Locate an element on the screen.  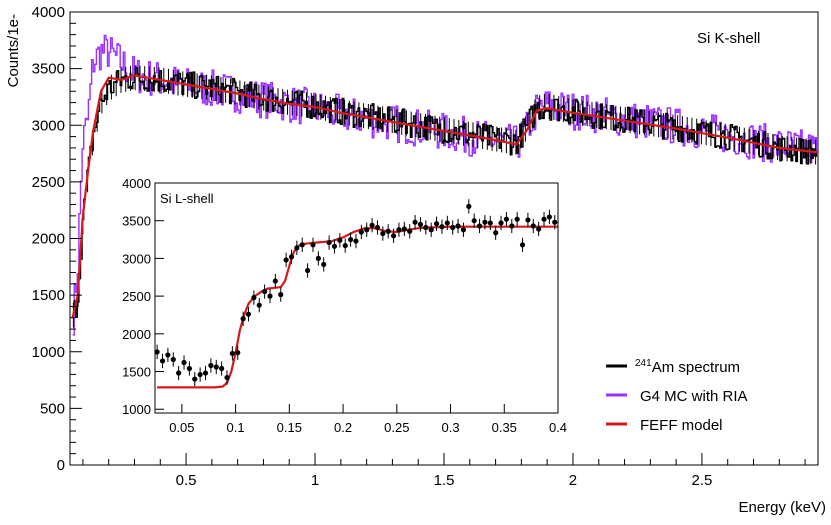
x-tick-label: 2.5 is located at coordinates (702, 480).